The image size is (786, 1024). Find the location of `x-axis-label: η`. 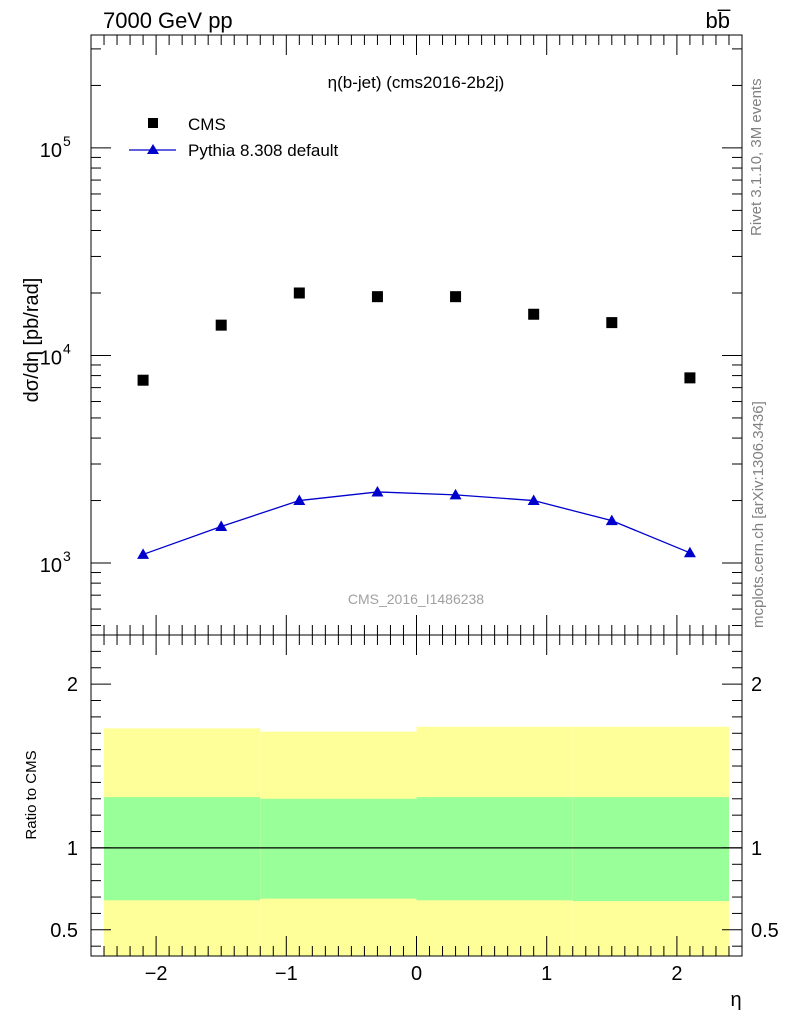

x-axis-label: η is located at coordinates (735, 1000).